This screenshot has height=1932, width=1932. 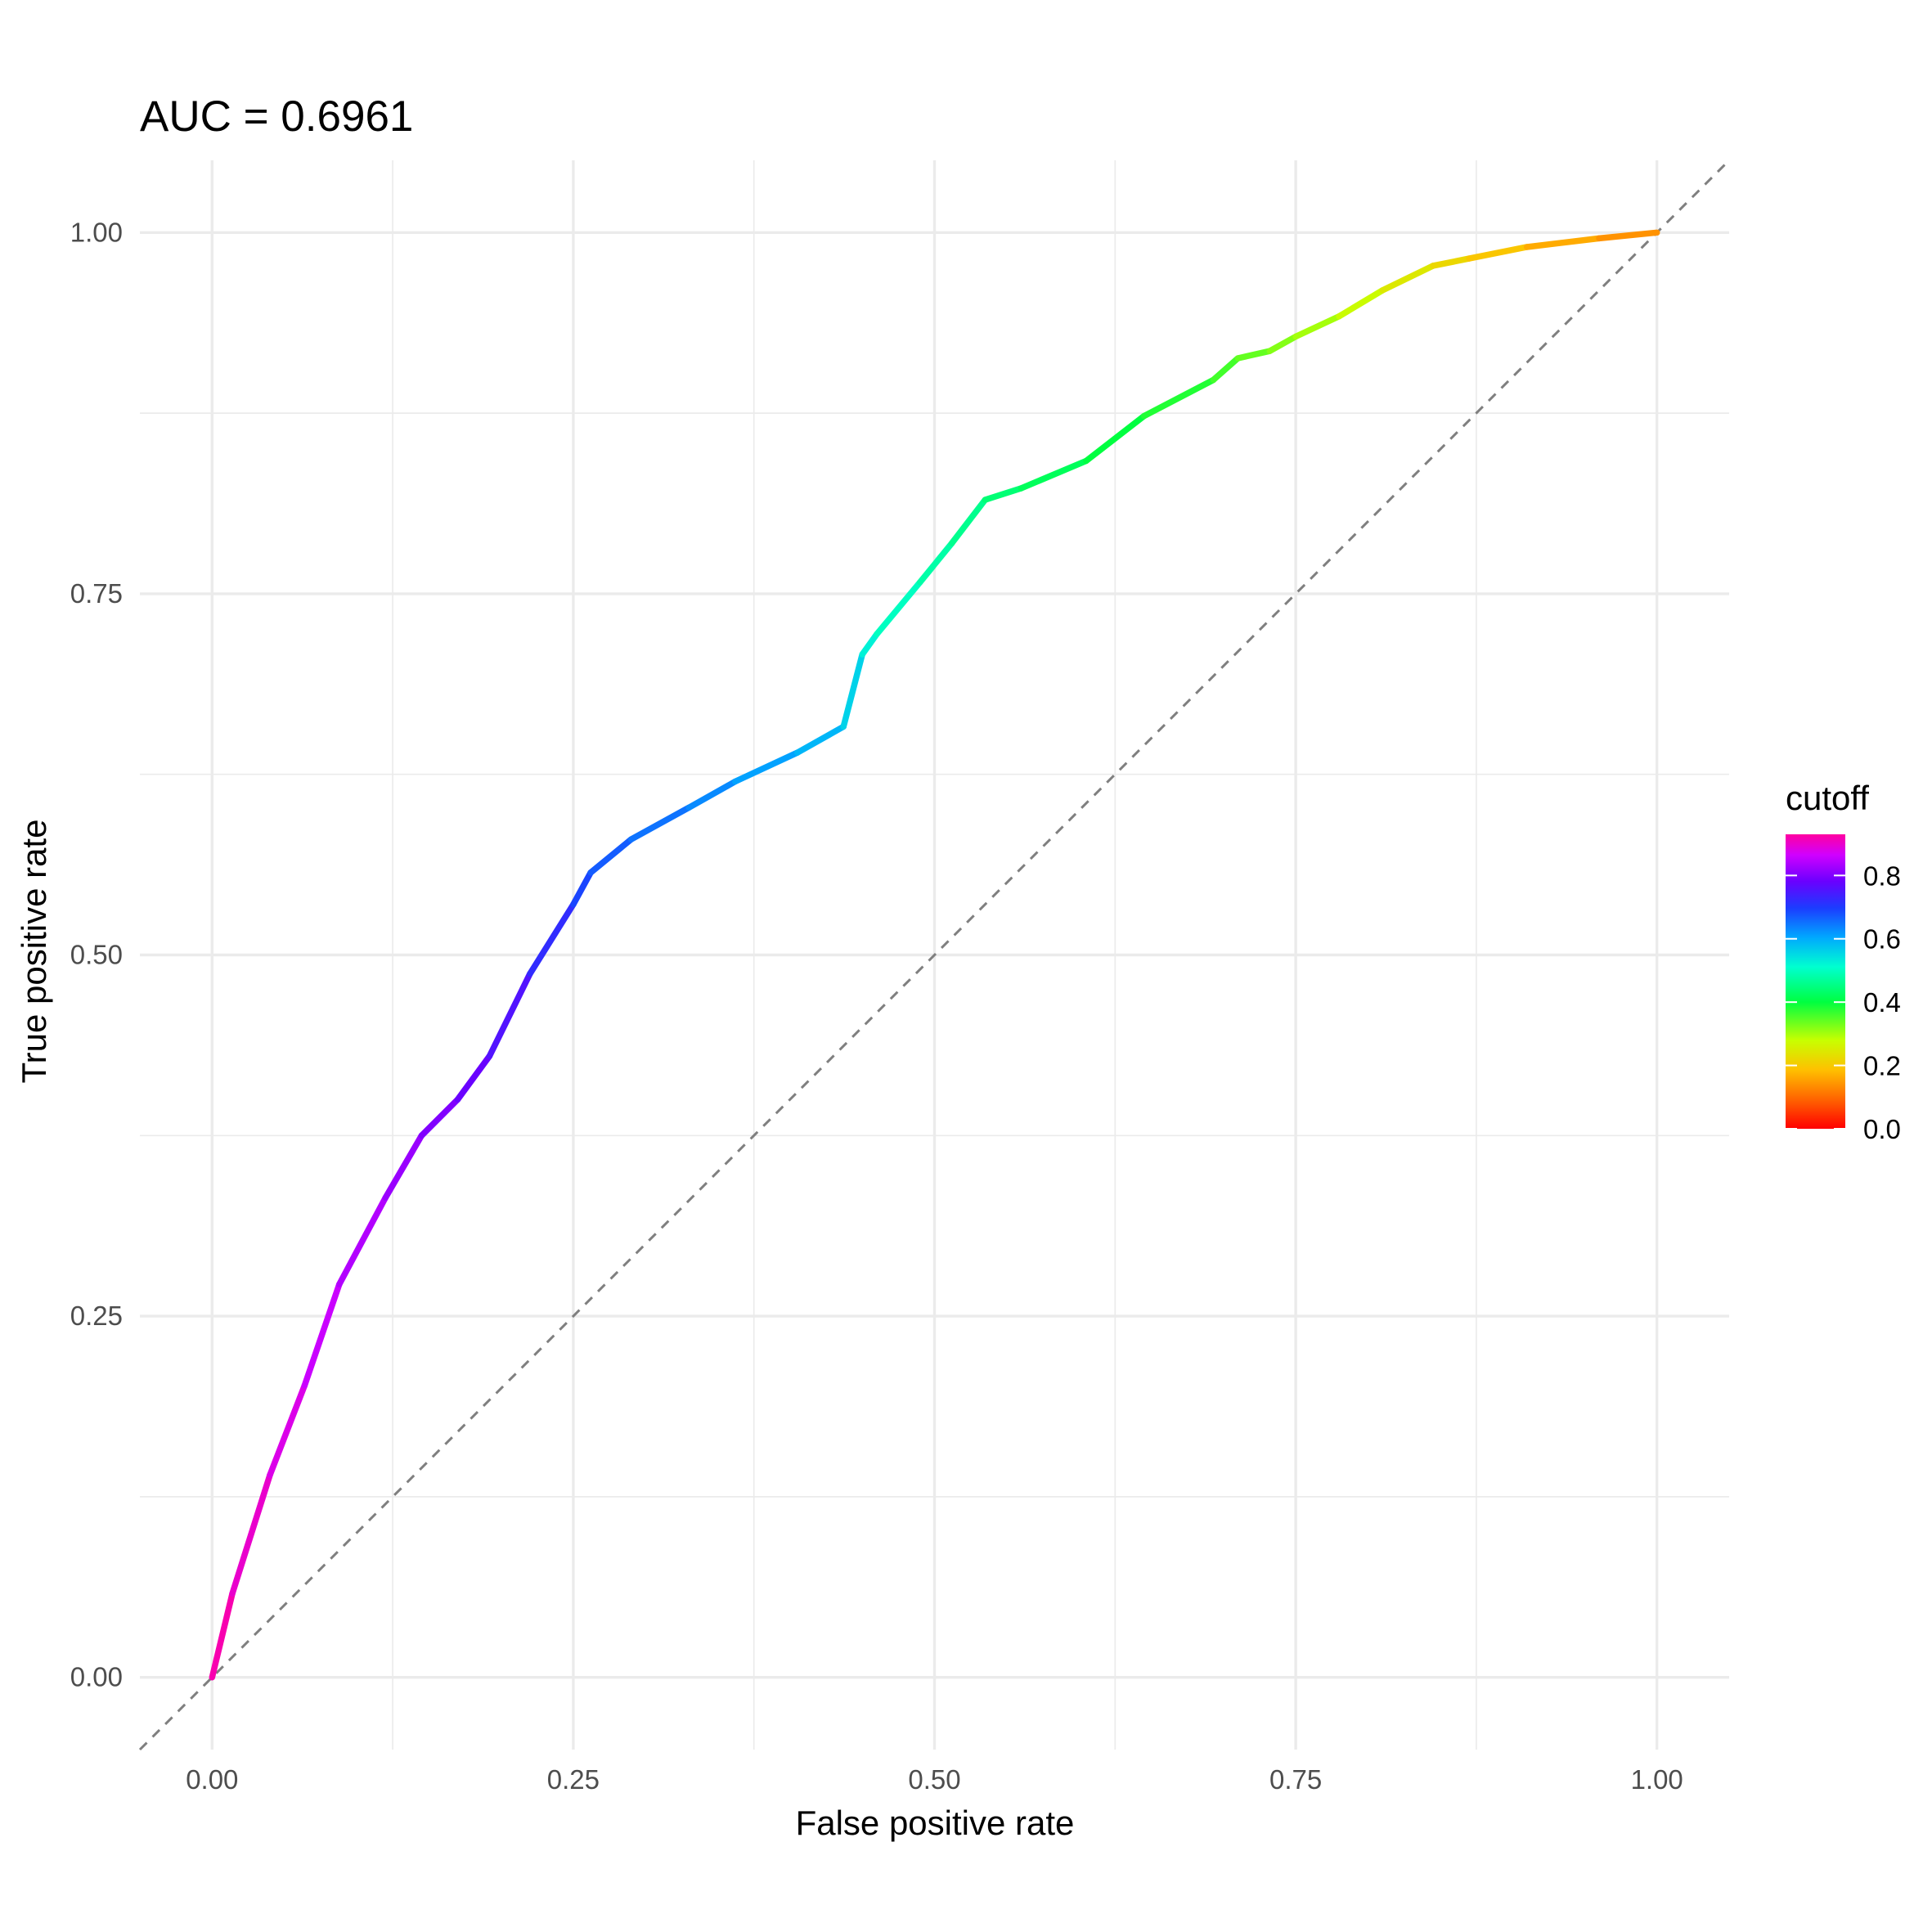 What do you see at coordinates (97, 1677) in the screenshot?
I see `y-tick-label: 0.00` at bounding box center [97, 1677].